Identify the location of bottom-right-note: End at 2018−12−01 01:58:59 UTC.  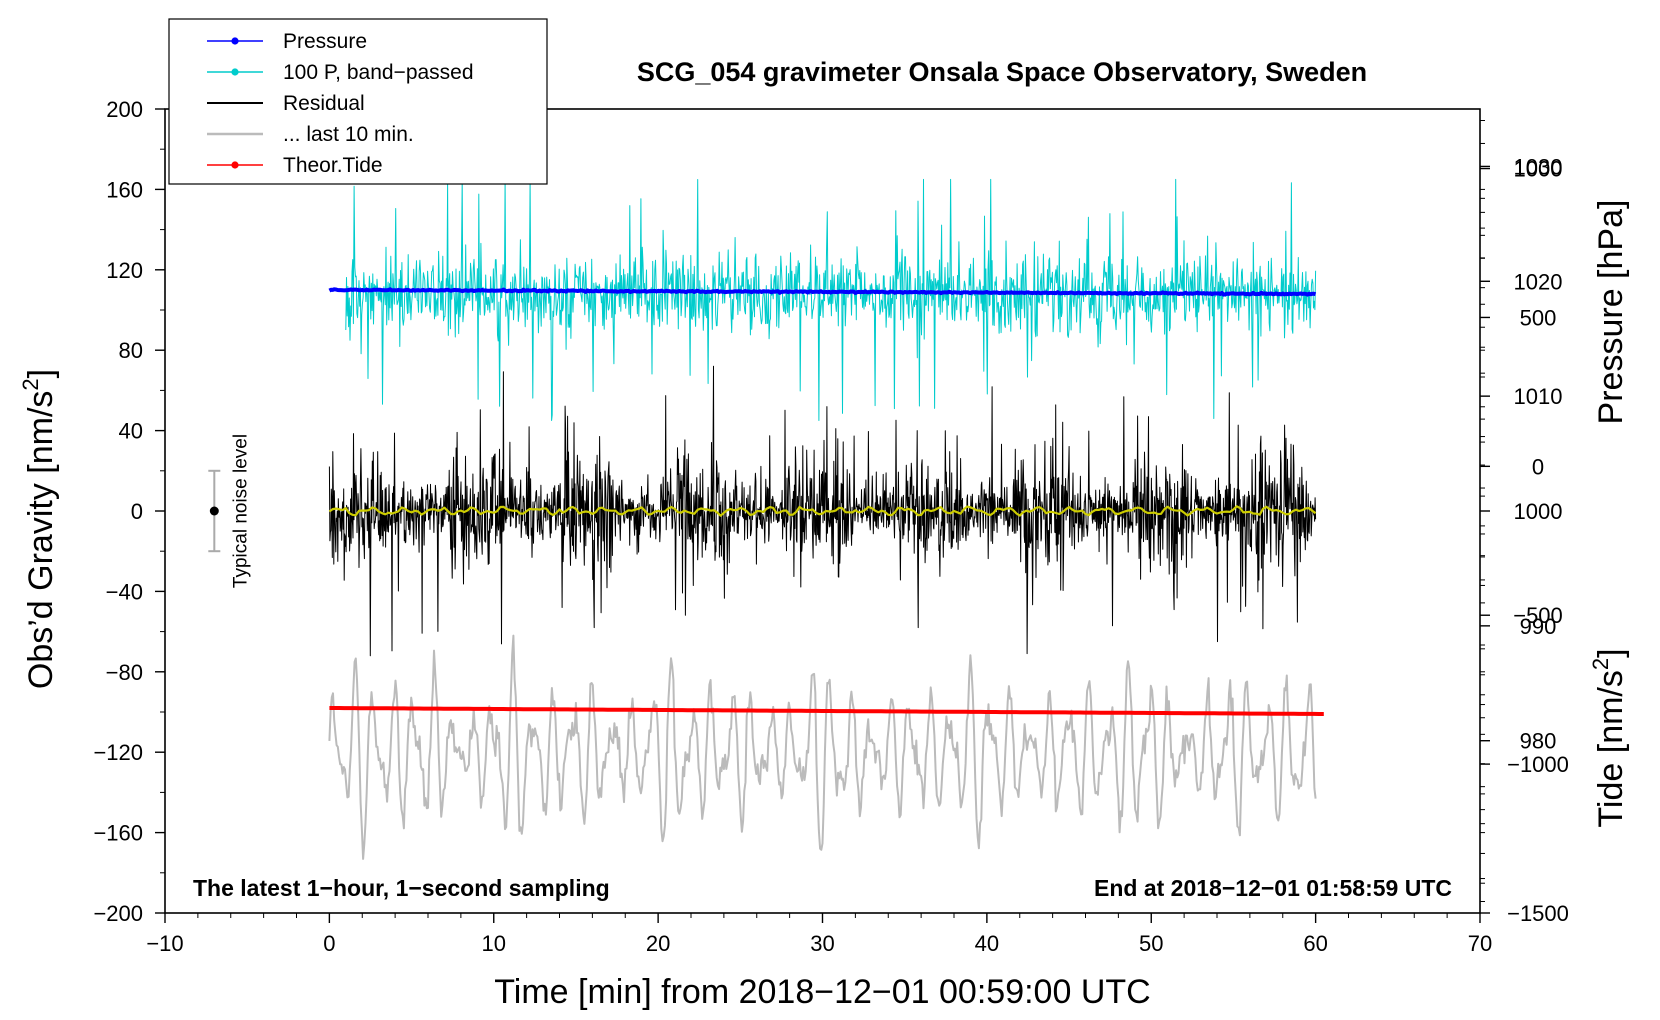
(1273, 888).